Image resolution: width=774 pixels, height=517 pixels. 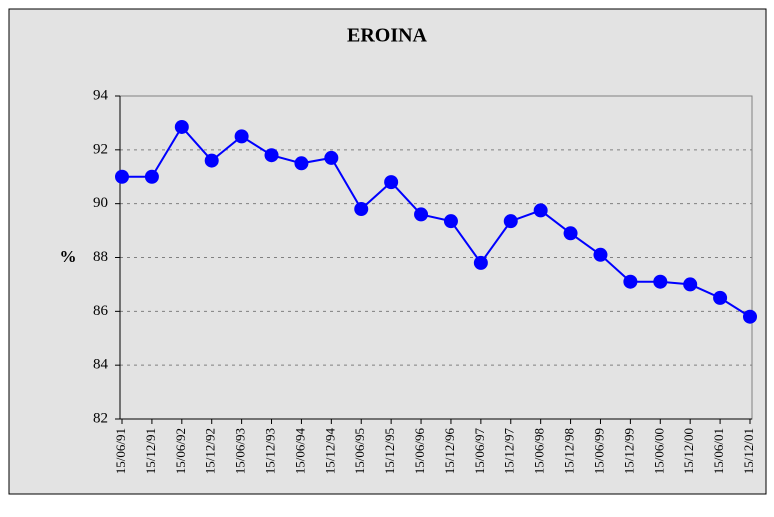 I want to click on x-tick-label: 15/12/01, so click(x=748, y=451).